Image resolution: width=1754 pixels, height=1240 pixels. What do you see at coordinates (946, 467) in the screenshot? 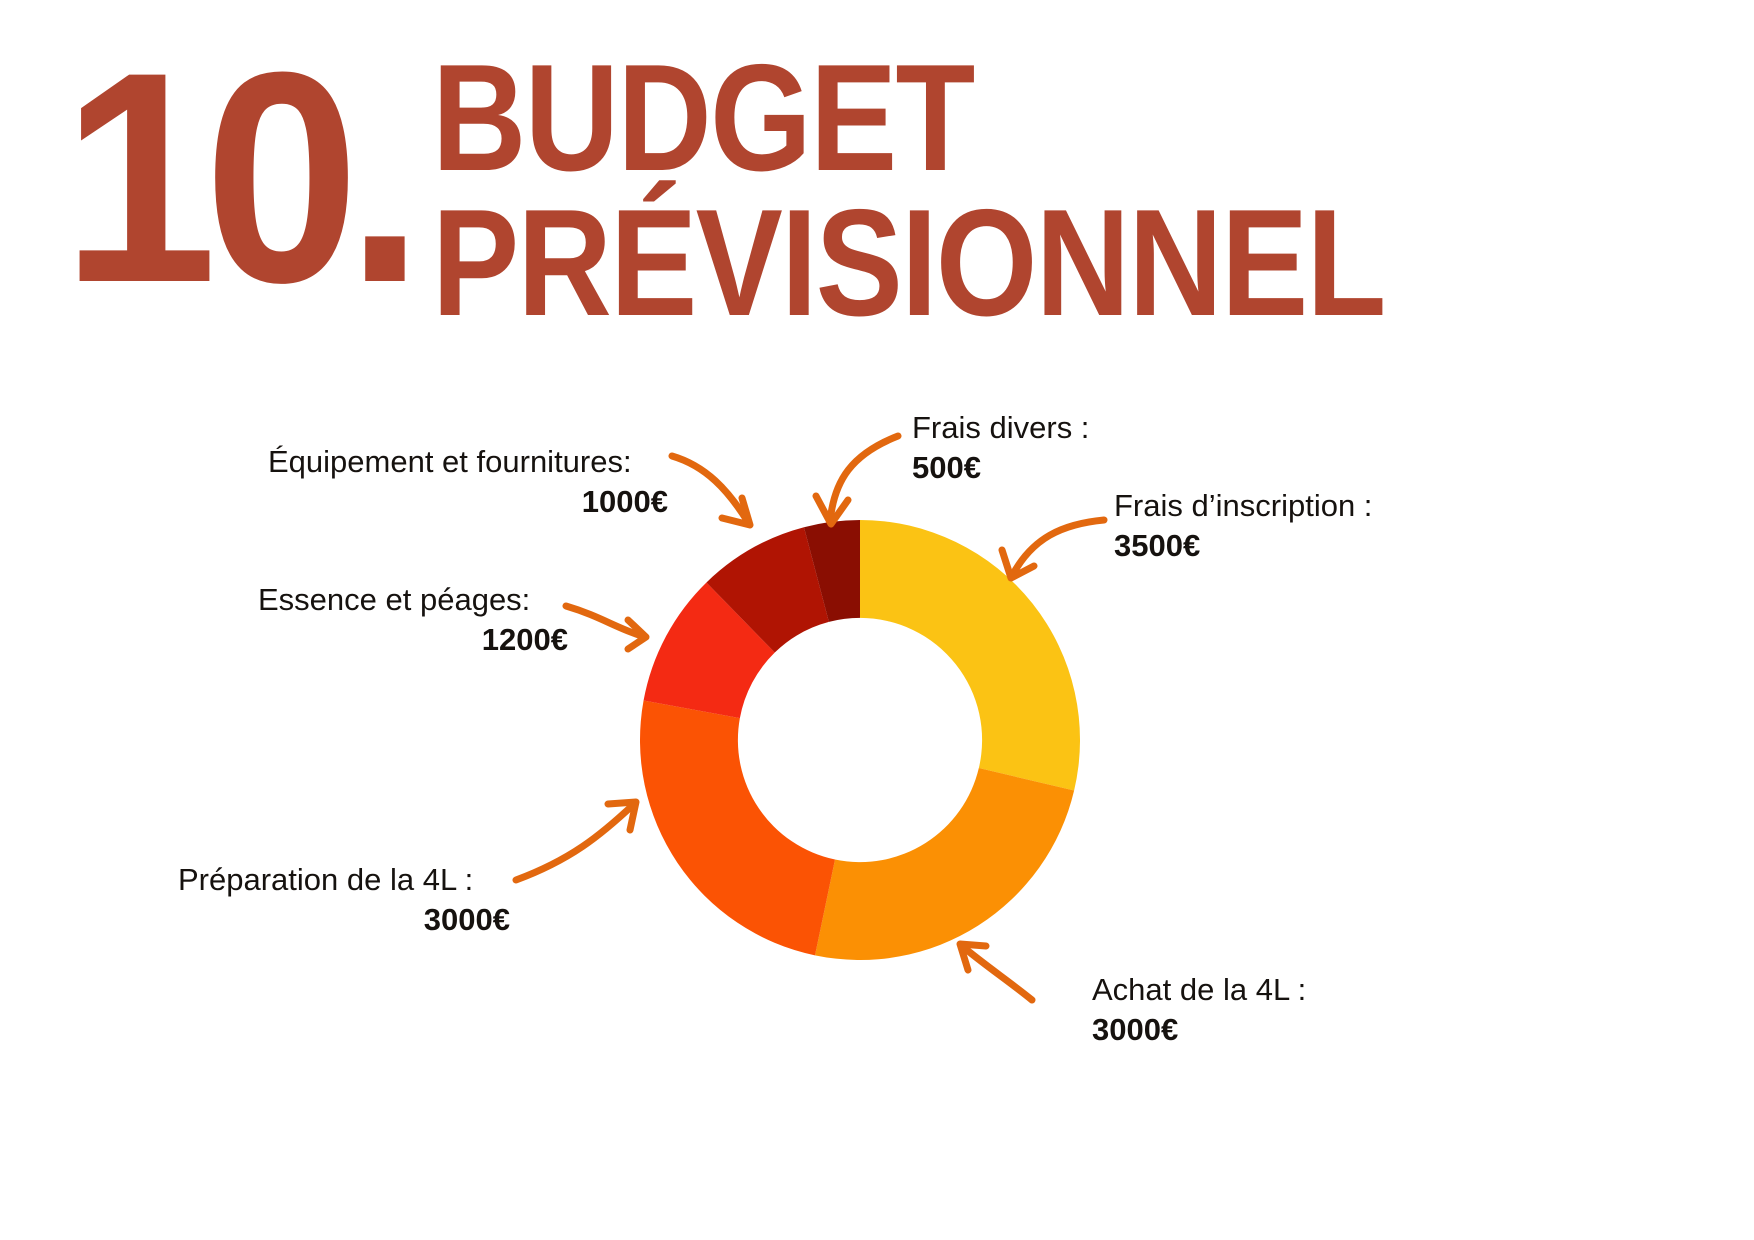
I see `callout-frais-divers-value: 500€` at bounding box center [946, 467].